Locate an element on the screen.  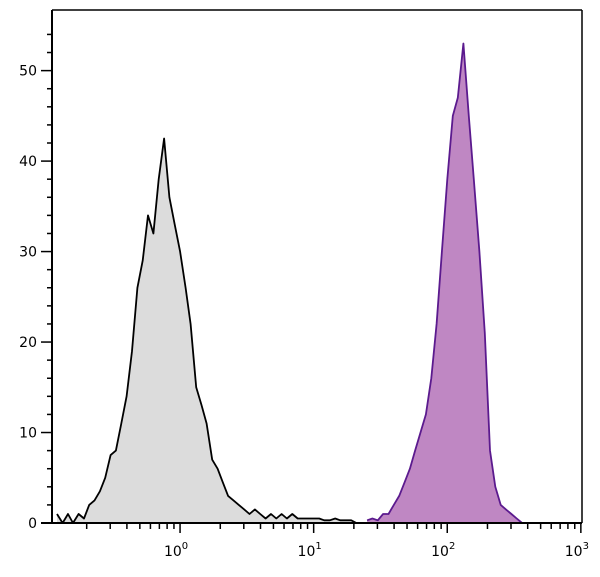
y-tick-label: 40 is located at coordinates (28, 162).